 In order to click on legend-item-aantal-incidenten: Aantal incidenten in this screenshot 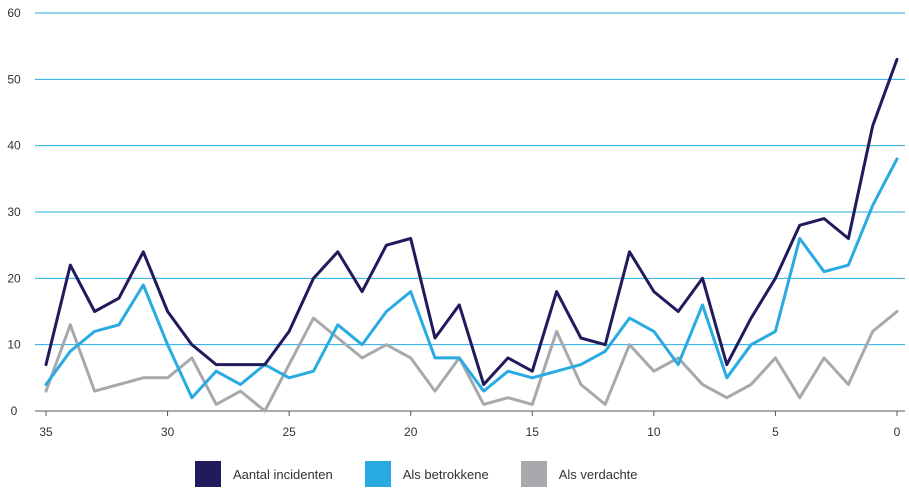, I will do `click(264, 474)`.